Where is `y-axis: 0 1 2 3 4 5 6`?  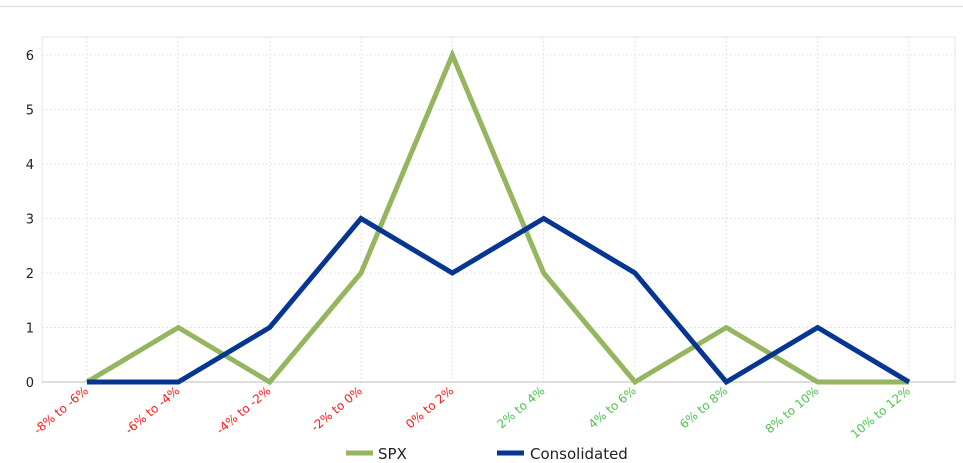
y-axis: 0 1 2 3 4 5 6 is located at coordinates (30, 220).